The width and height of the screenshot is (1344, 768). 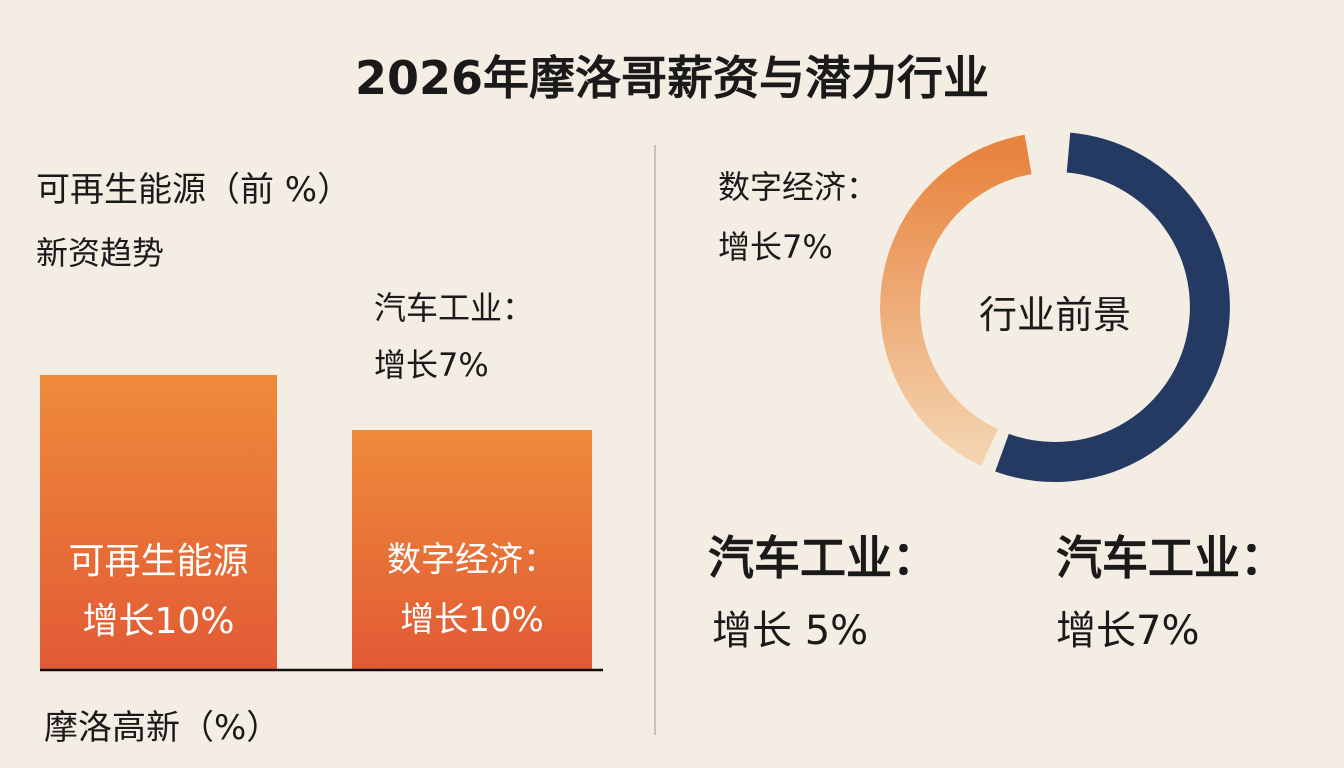 I want to click on title: 2026年摩洛哥薪资与潜力行业, so click(x=672, y=78).